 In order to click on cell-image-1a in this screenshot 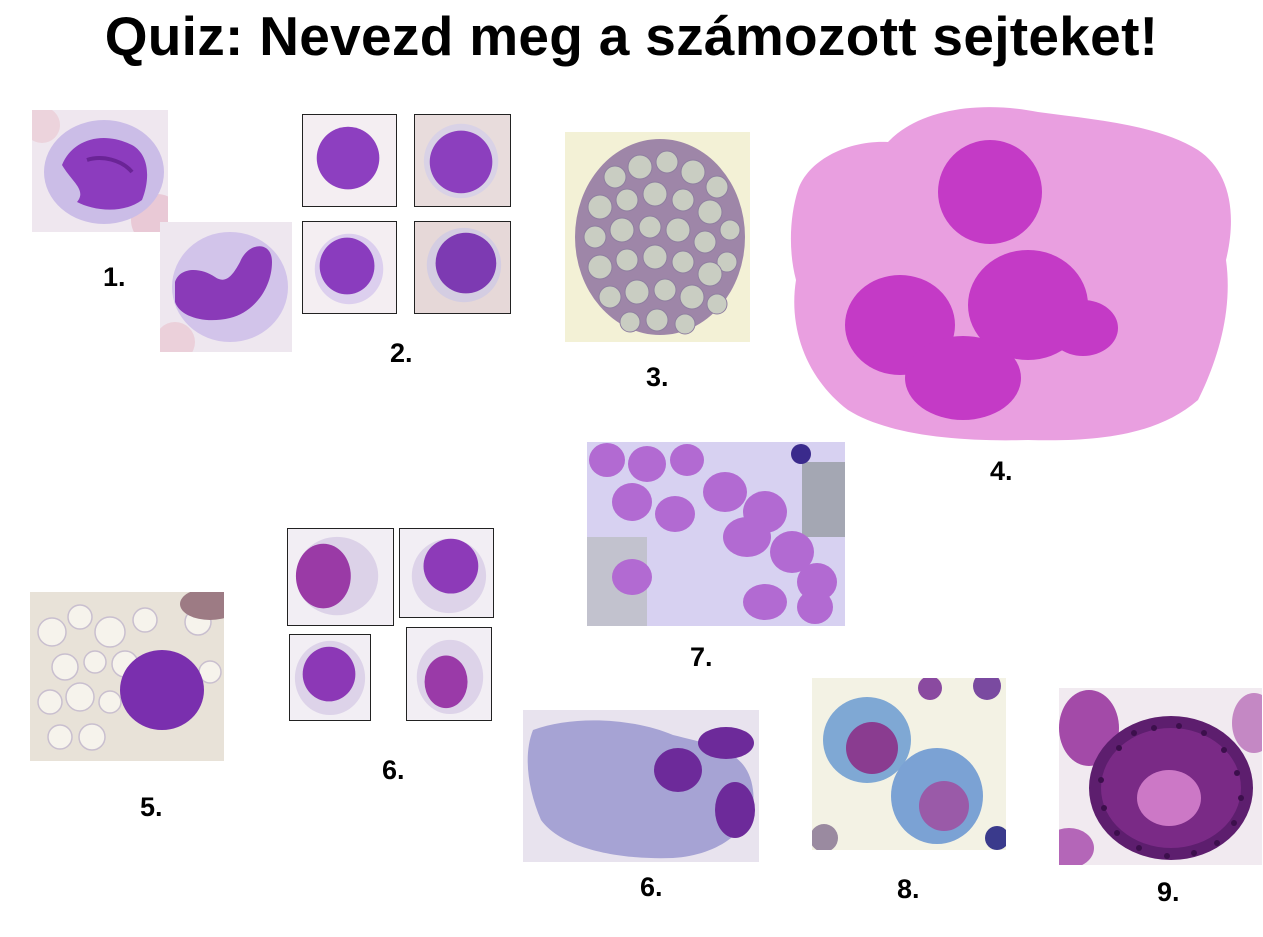, I will do `click(100, 171)`.